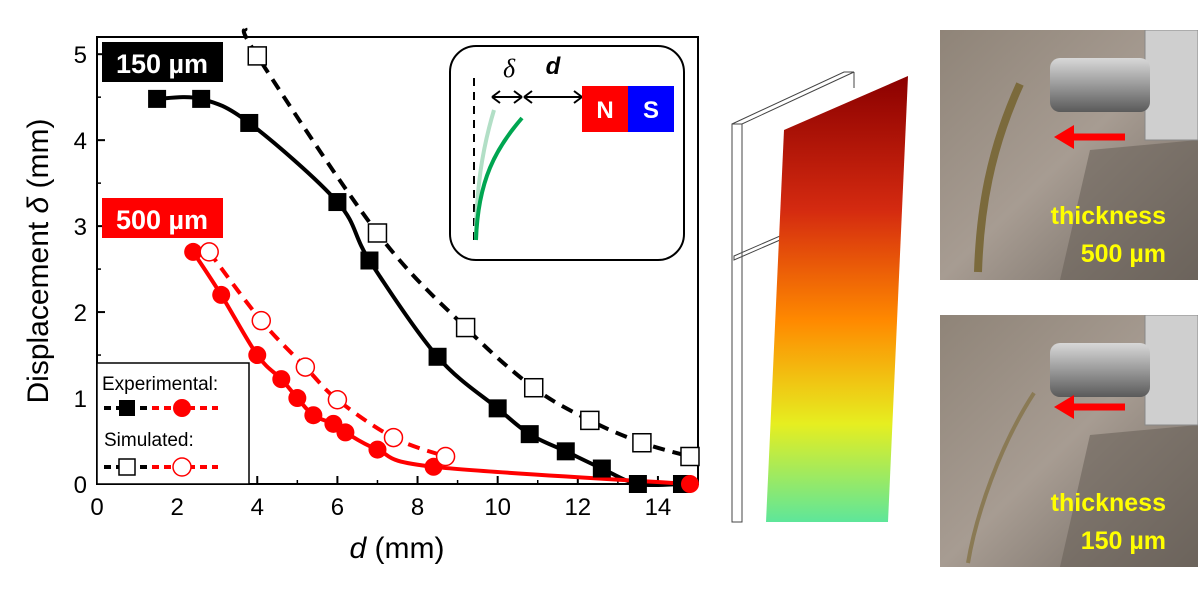 The image size is (1200, 601). Describe the element at coordinates (567, 153) in the screenshot. I see `inset-schematic: δ d N S` at that location.